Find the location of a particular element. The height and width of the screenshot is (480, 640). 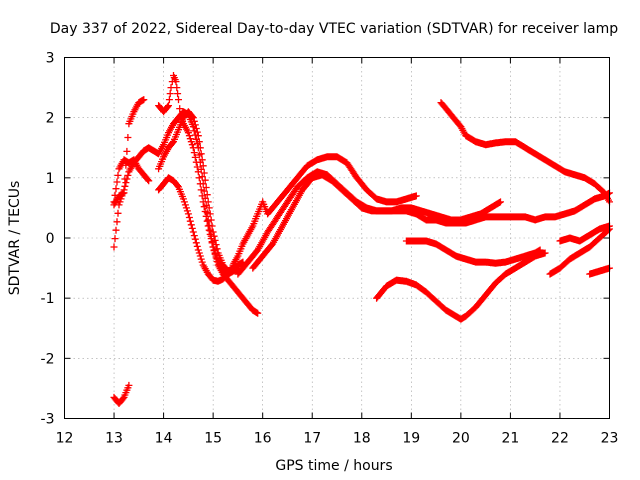

x-tick-label: 18 is located at coordinates (362, 439).